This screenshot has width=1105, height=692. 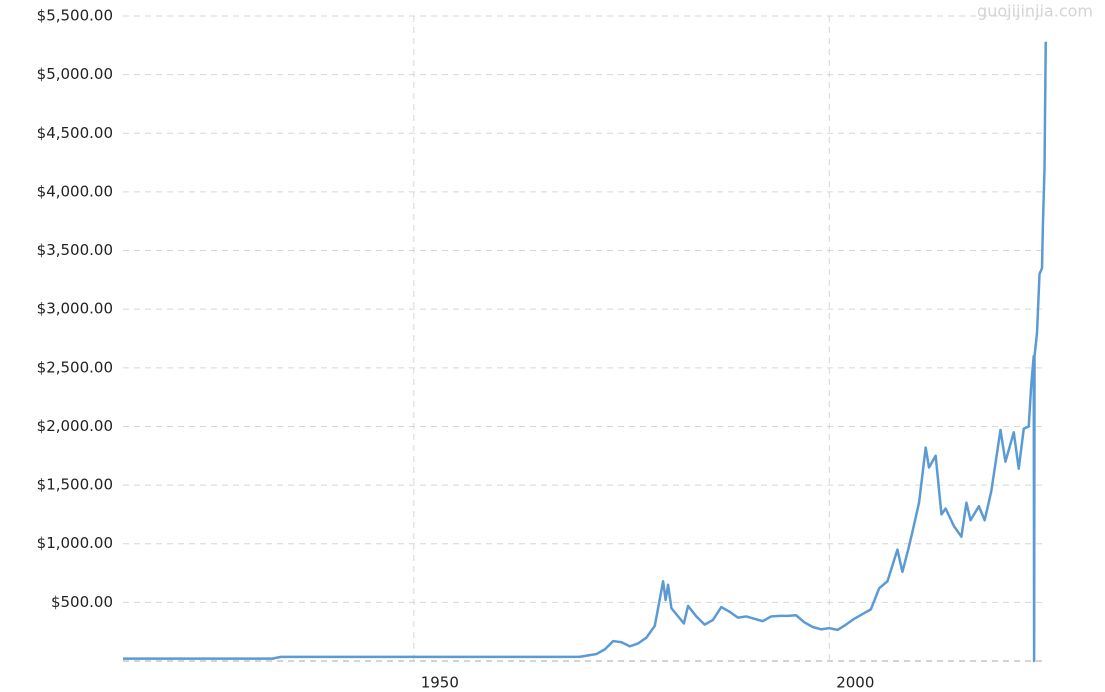 I want to click on y-tick-label: $1,500.00, so click(x=75, y=485).